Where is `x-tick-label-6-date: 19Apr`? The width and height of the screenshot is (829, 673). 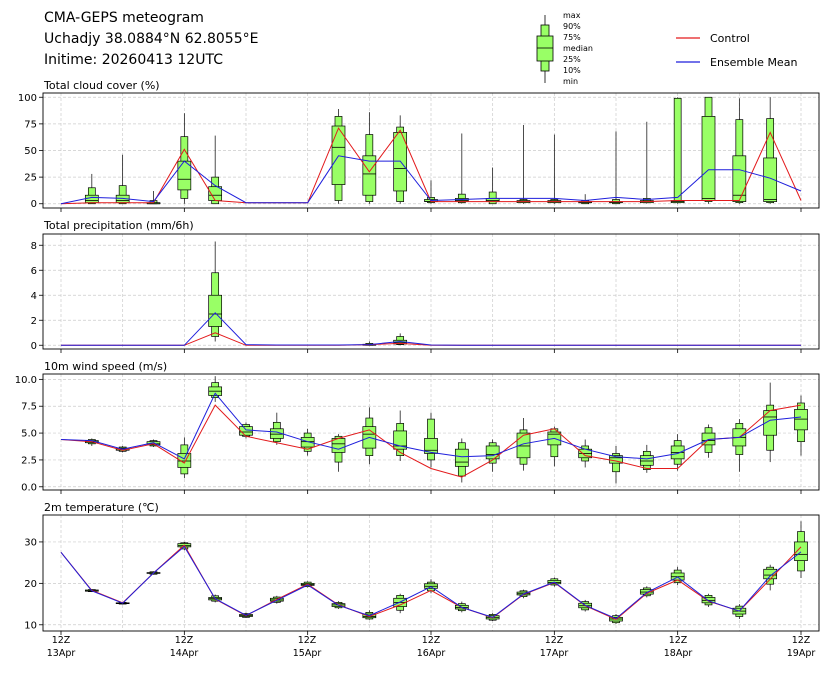
x-tick-label-6-date: 19Apr is located at coordinates (801, 653).